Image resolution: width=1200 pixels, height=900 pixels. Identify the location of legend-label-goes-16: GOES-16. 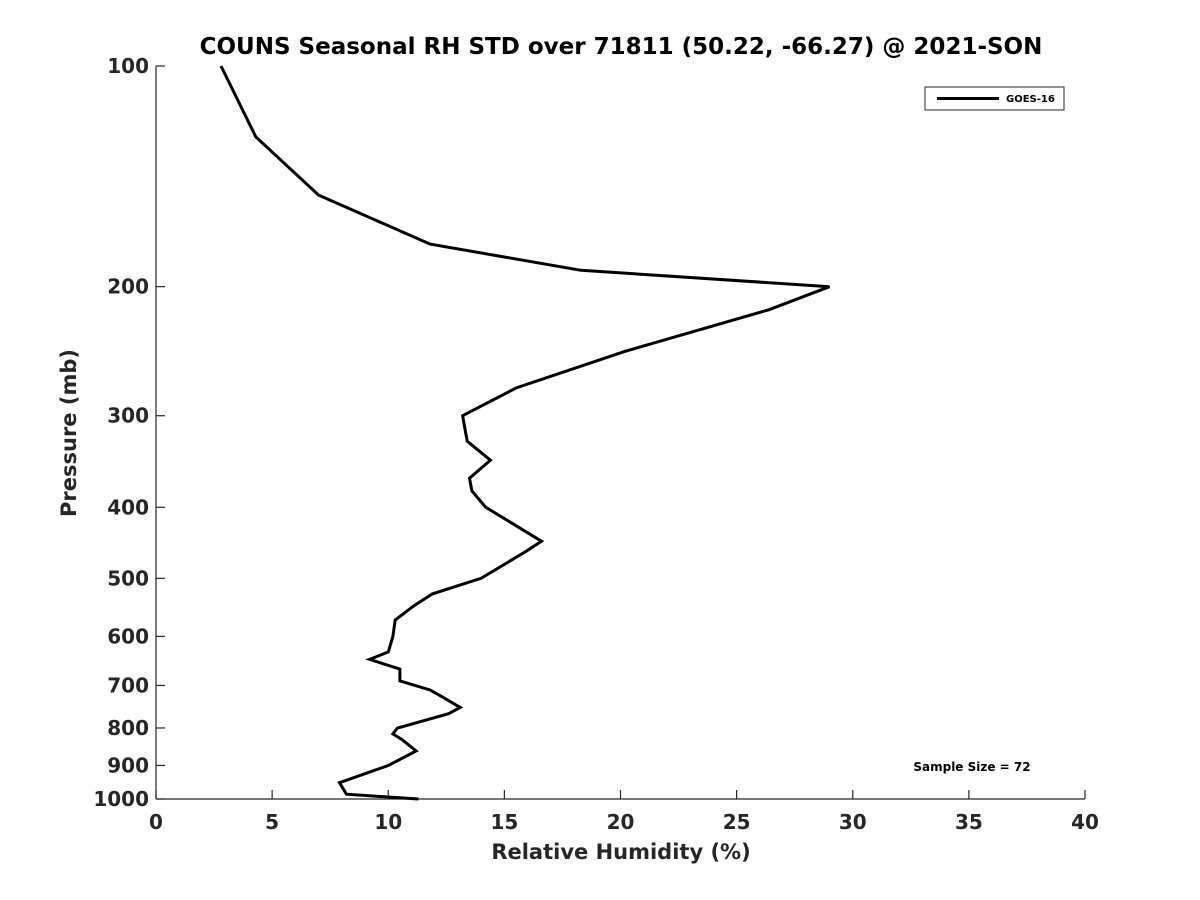
(1030, 99).